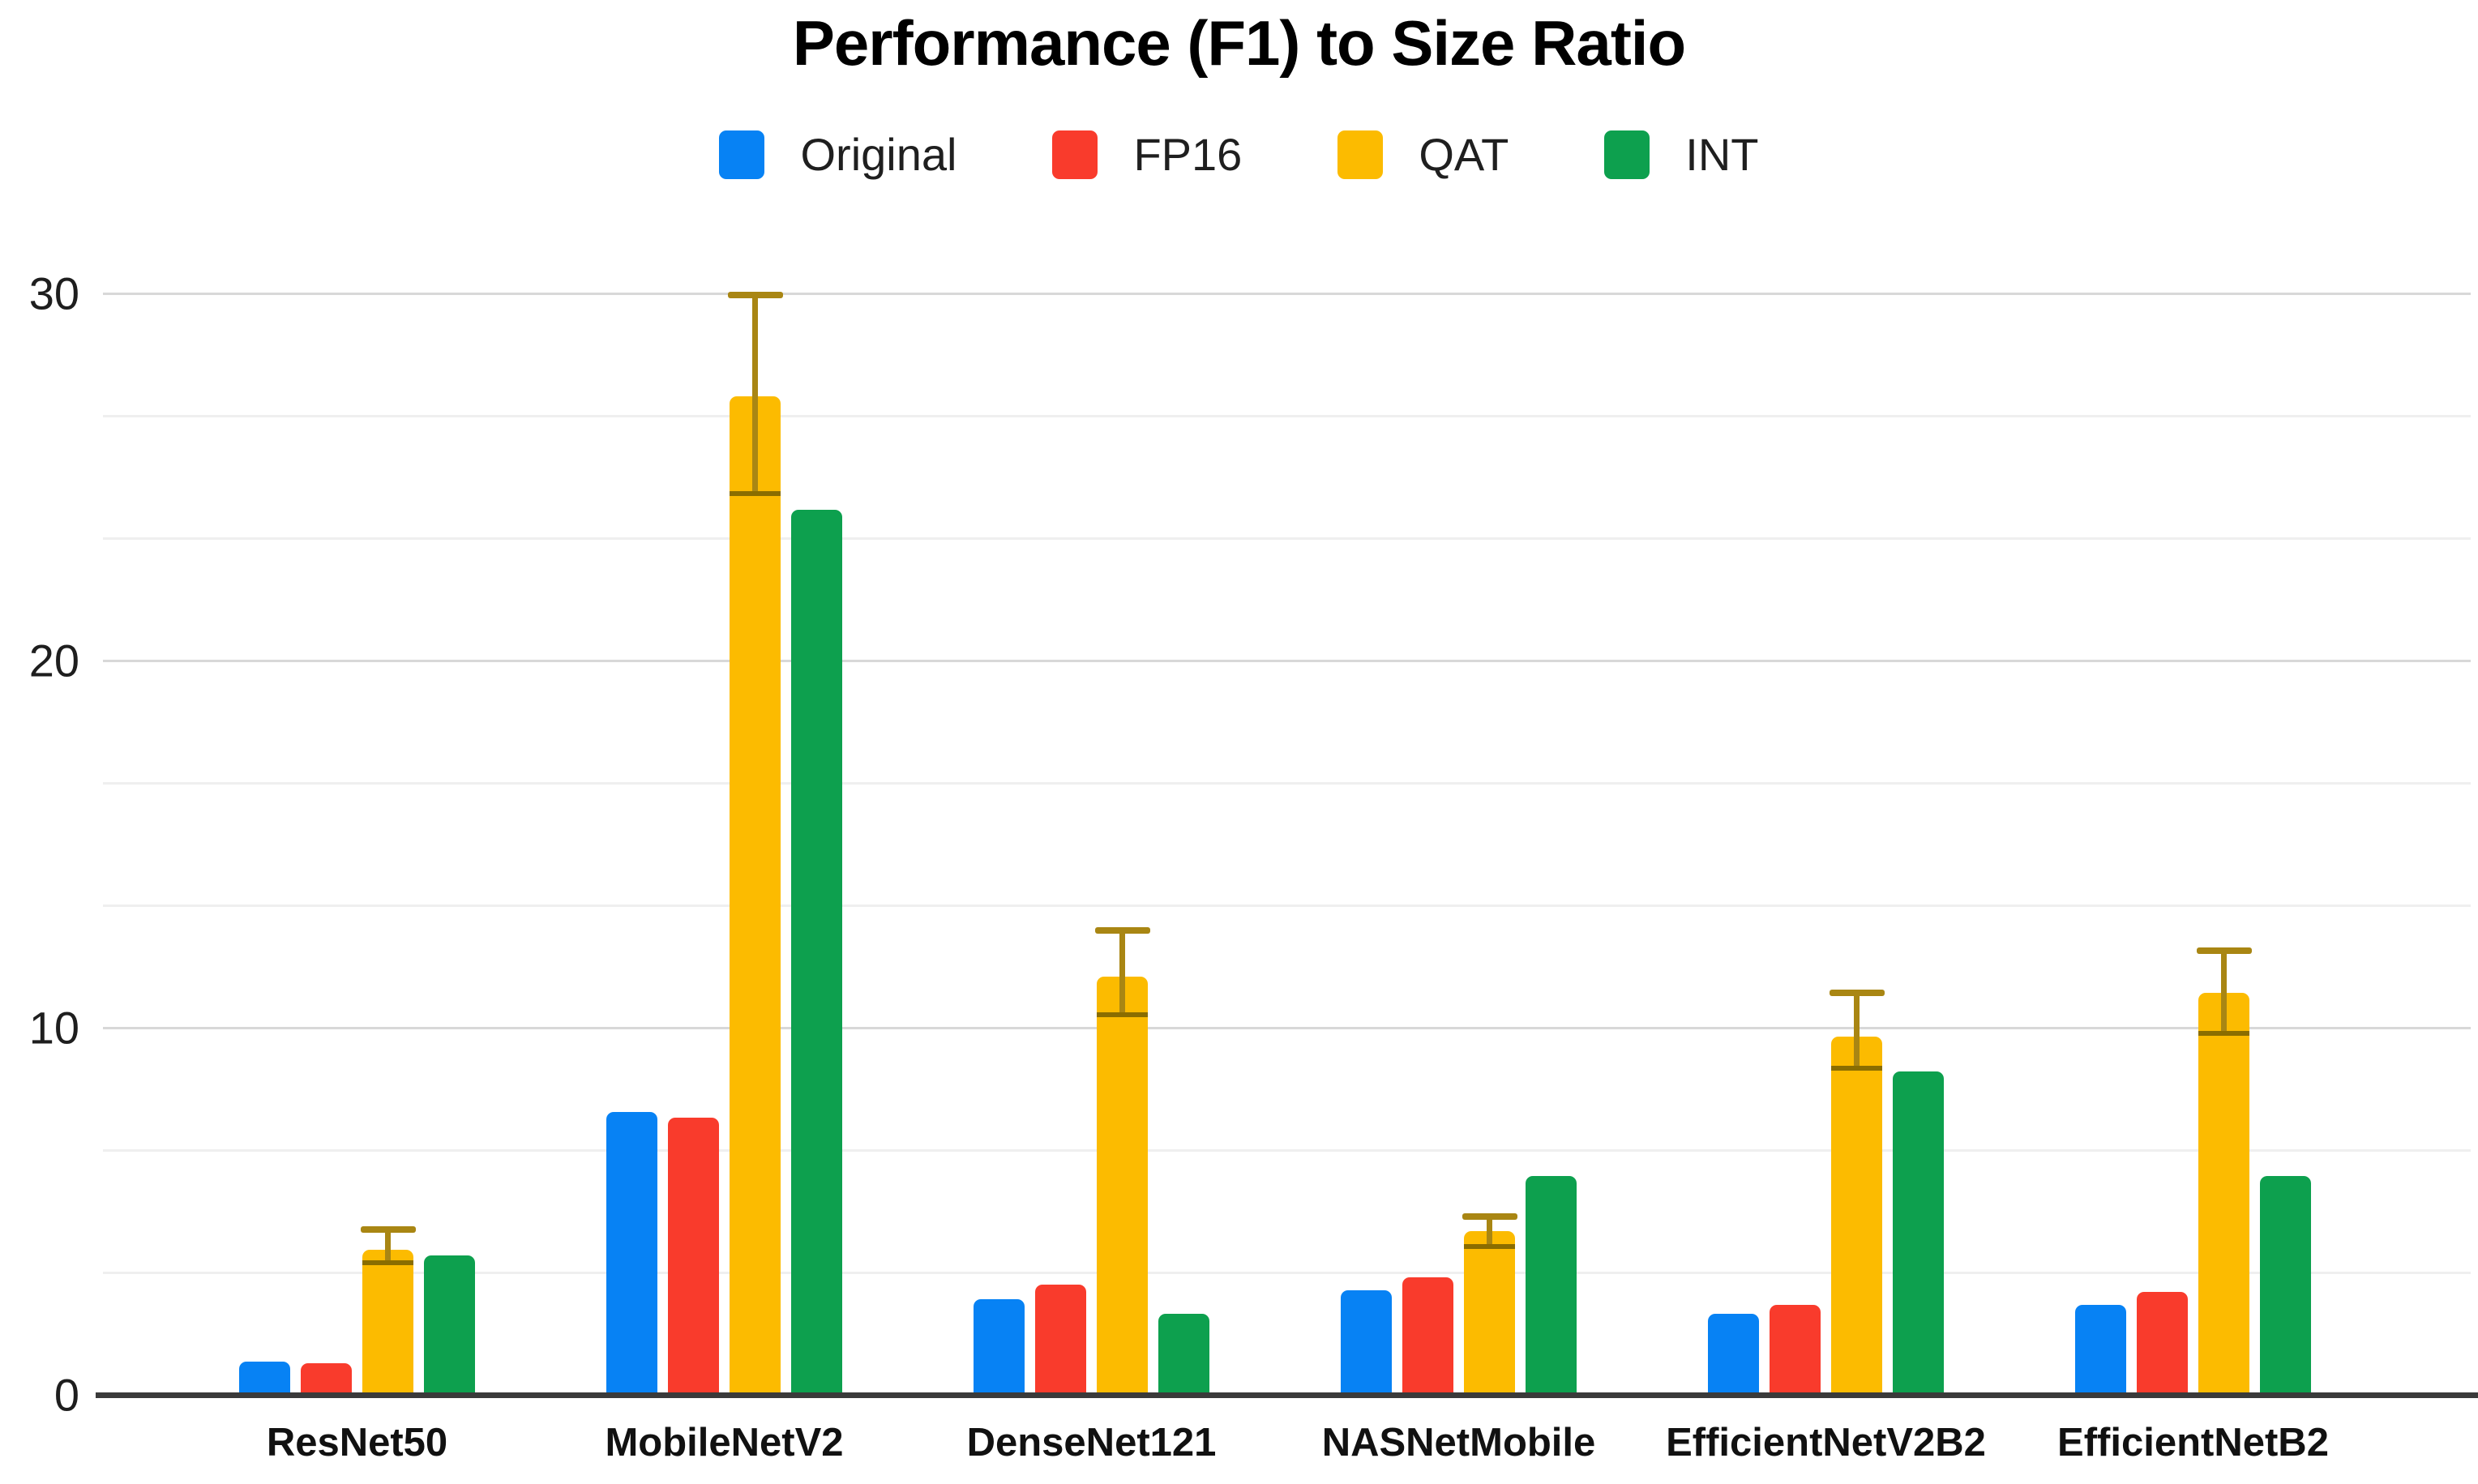  I want to click on legend-label: FP16, so click(1188, 154).